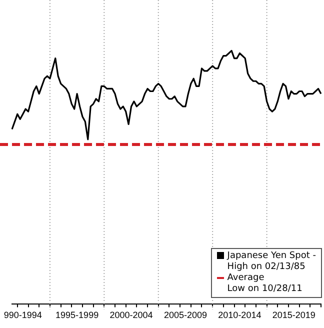 The width and height of the screenshot is (324, 328). Describe the element at coordinates (77, 315) in the screenshot. I see `x-tick-label: 1995-1999` at that location.